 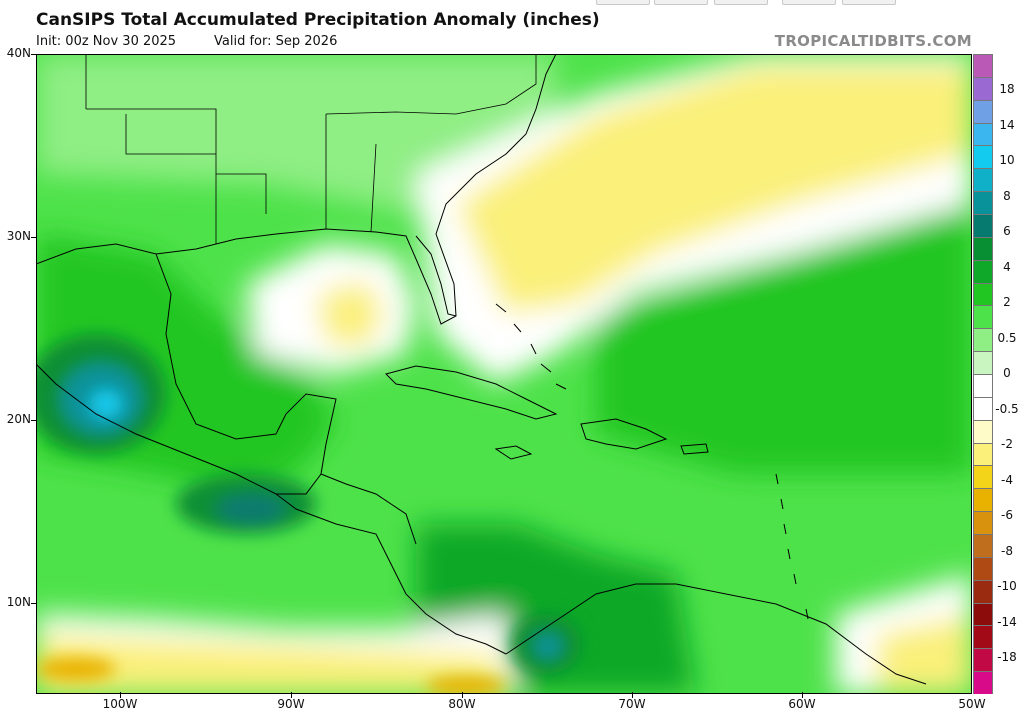 I want to click on colorbar-label: -6, so click(x=1007, y=515).